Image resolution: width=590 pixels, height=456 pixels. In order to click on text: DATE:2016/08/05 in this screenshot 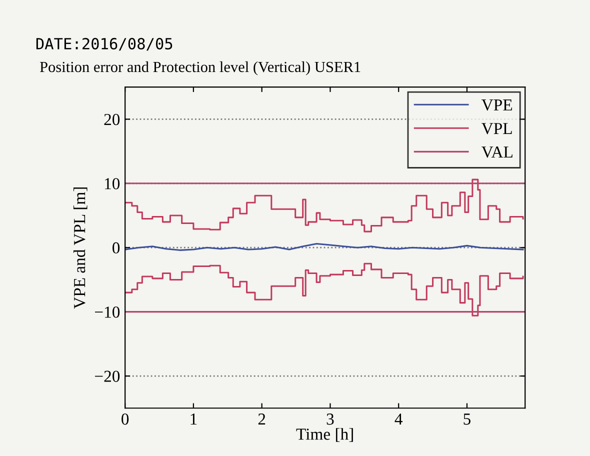, I will do `click(104, 44)`.